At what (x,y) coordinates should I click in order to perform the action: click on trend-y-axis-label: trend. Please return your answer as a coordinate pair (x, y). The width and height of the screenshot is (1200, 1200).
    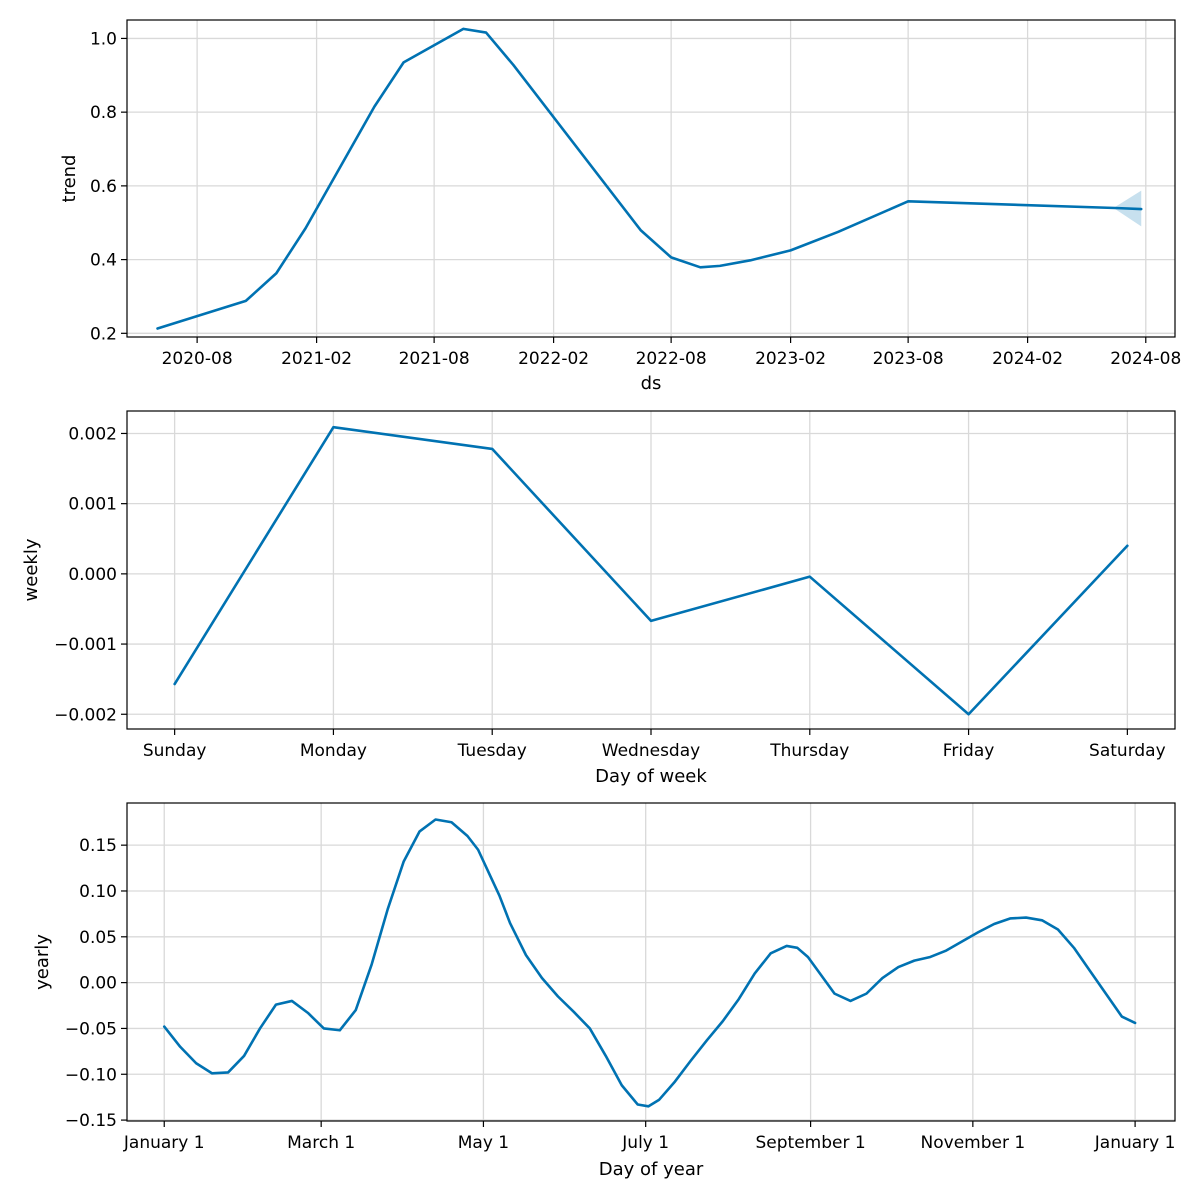
    Looking at the image, I should click on (69, 179).